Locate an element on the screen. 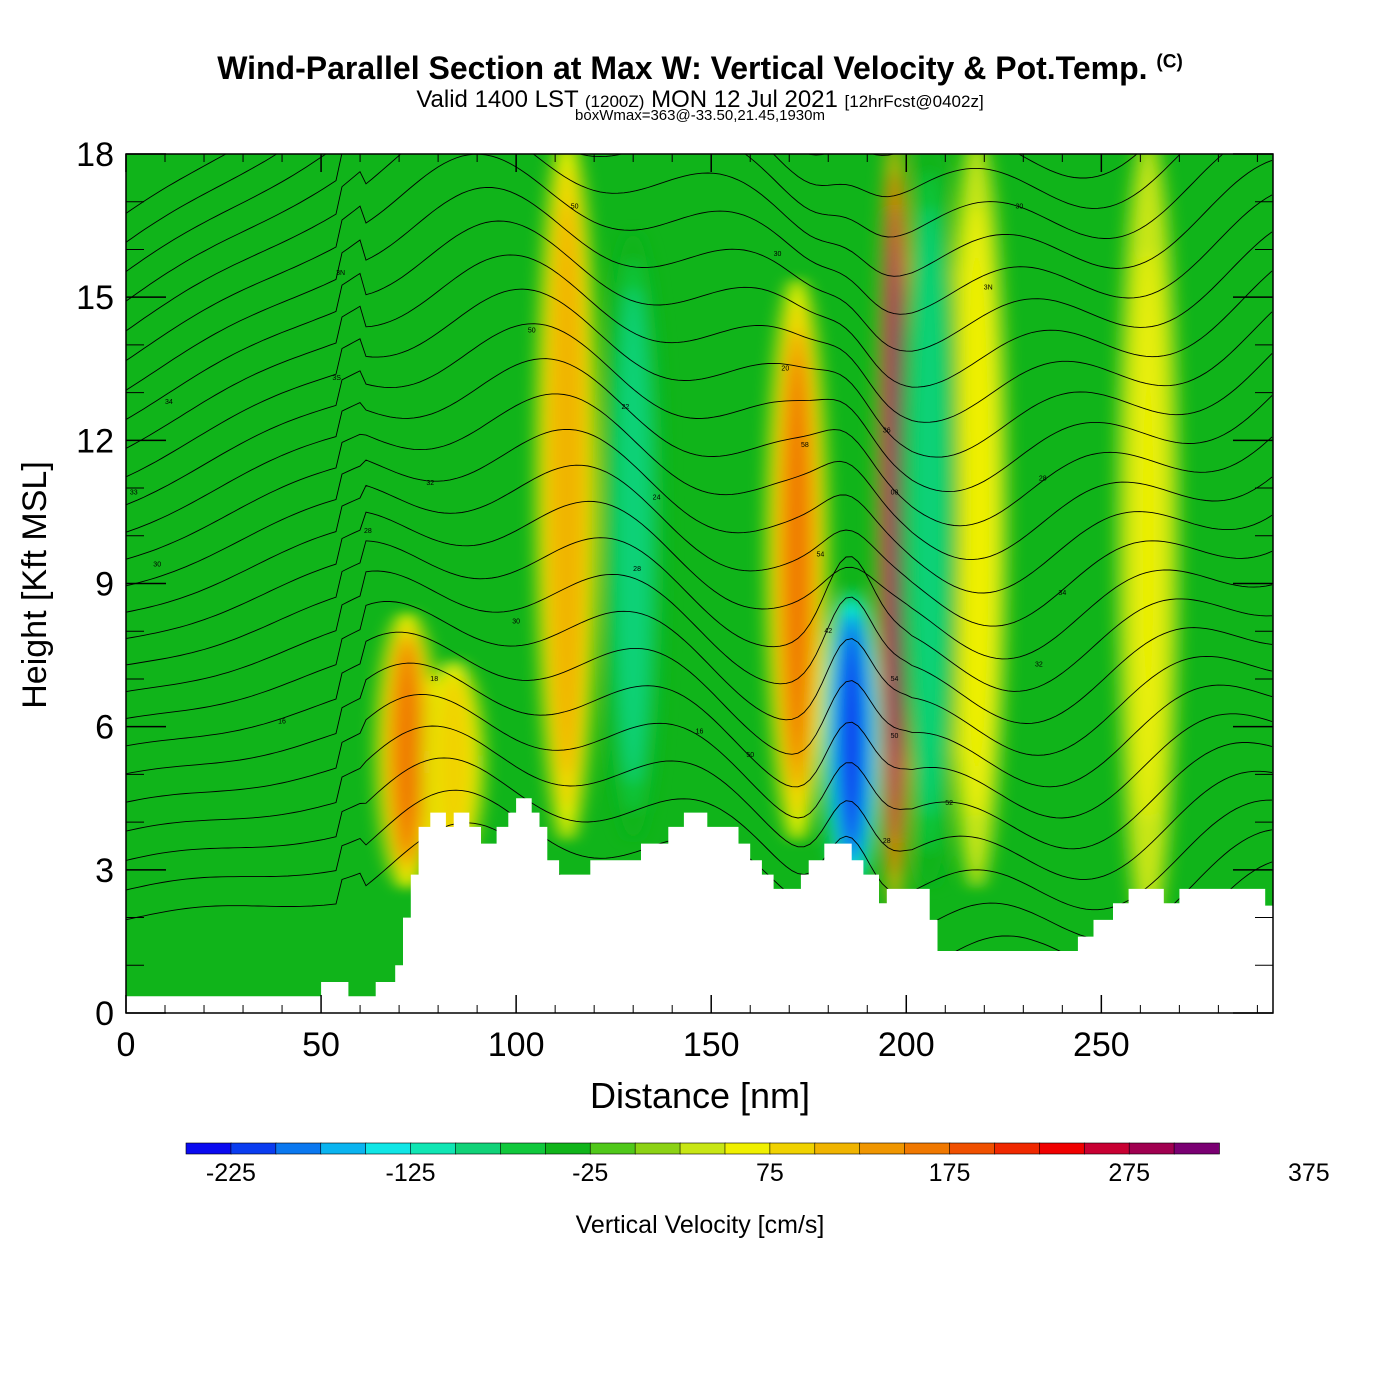  terrain-mask is located at coordinates (699, 905).